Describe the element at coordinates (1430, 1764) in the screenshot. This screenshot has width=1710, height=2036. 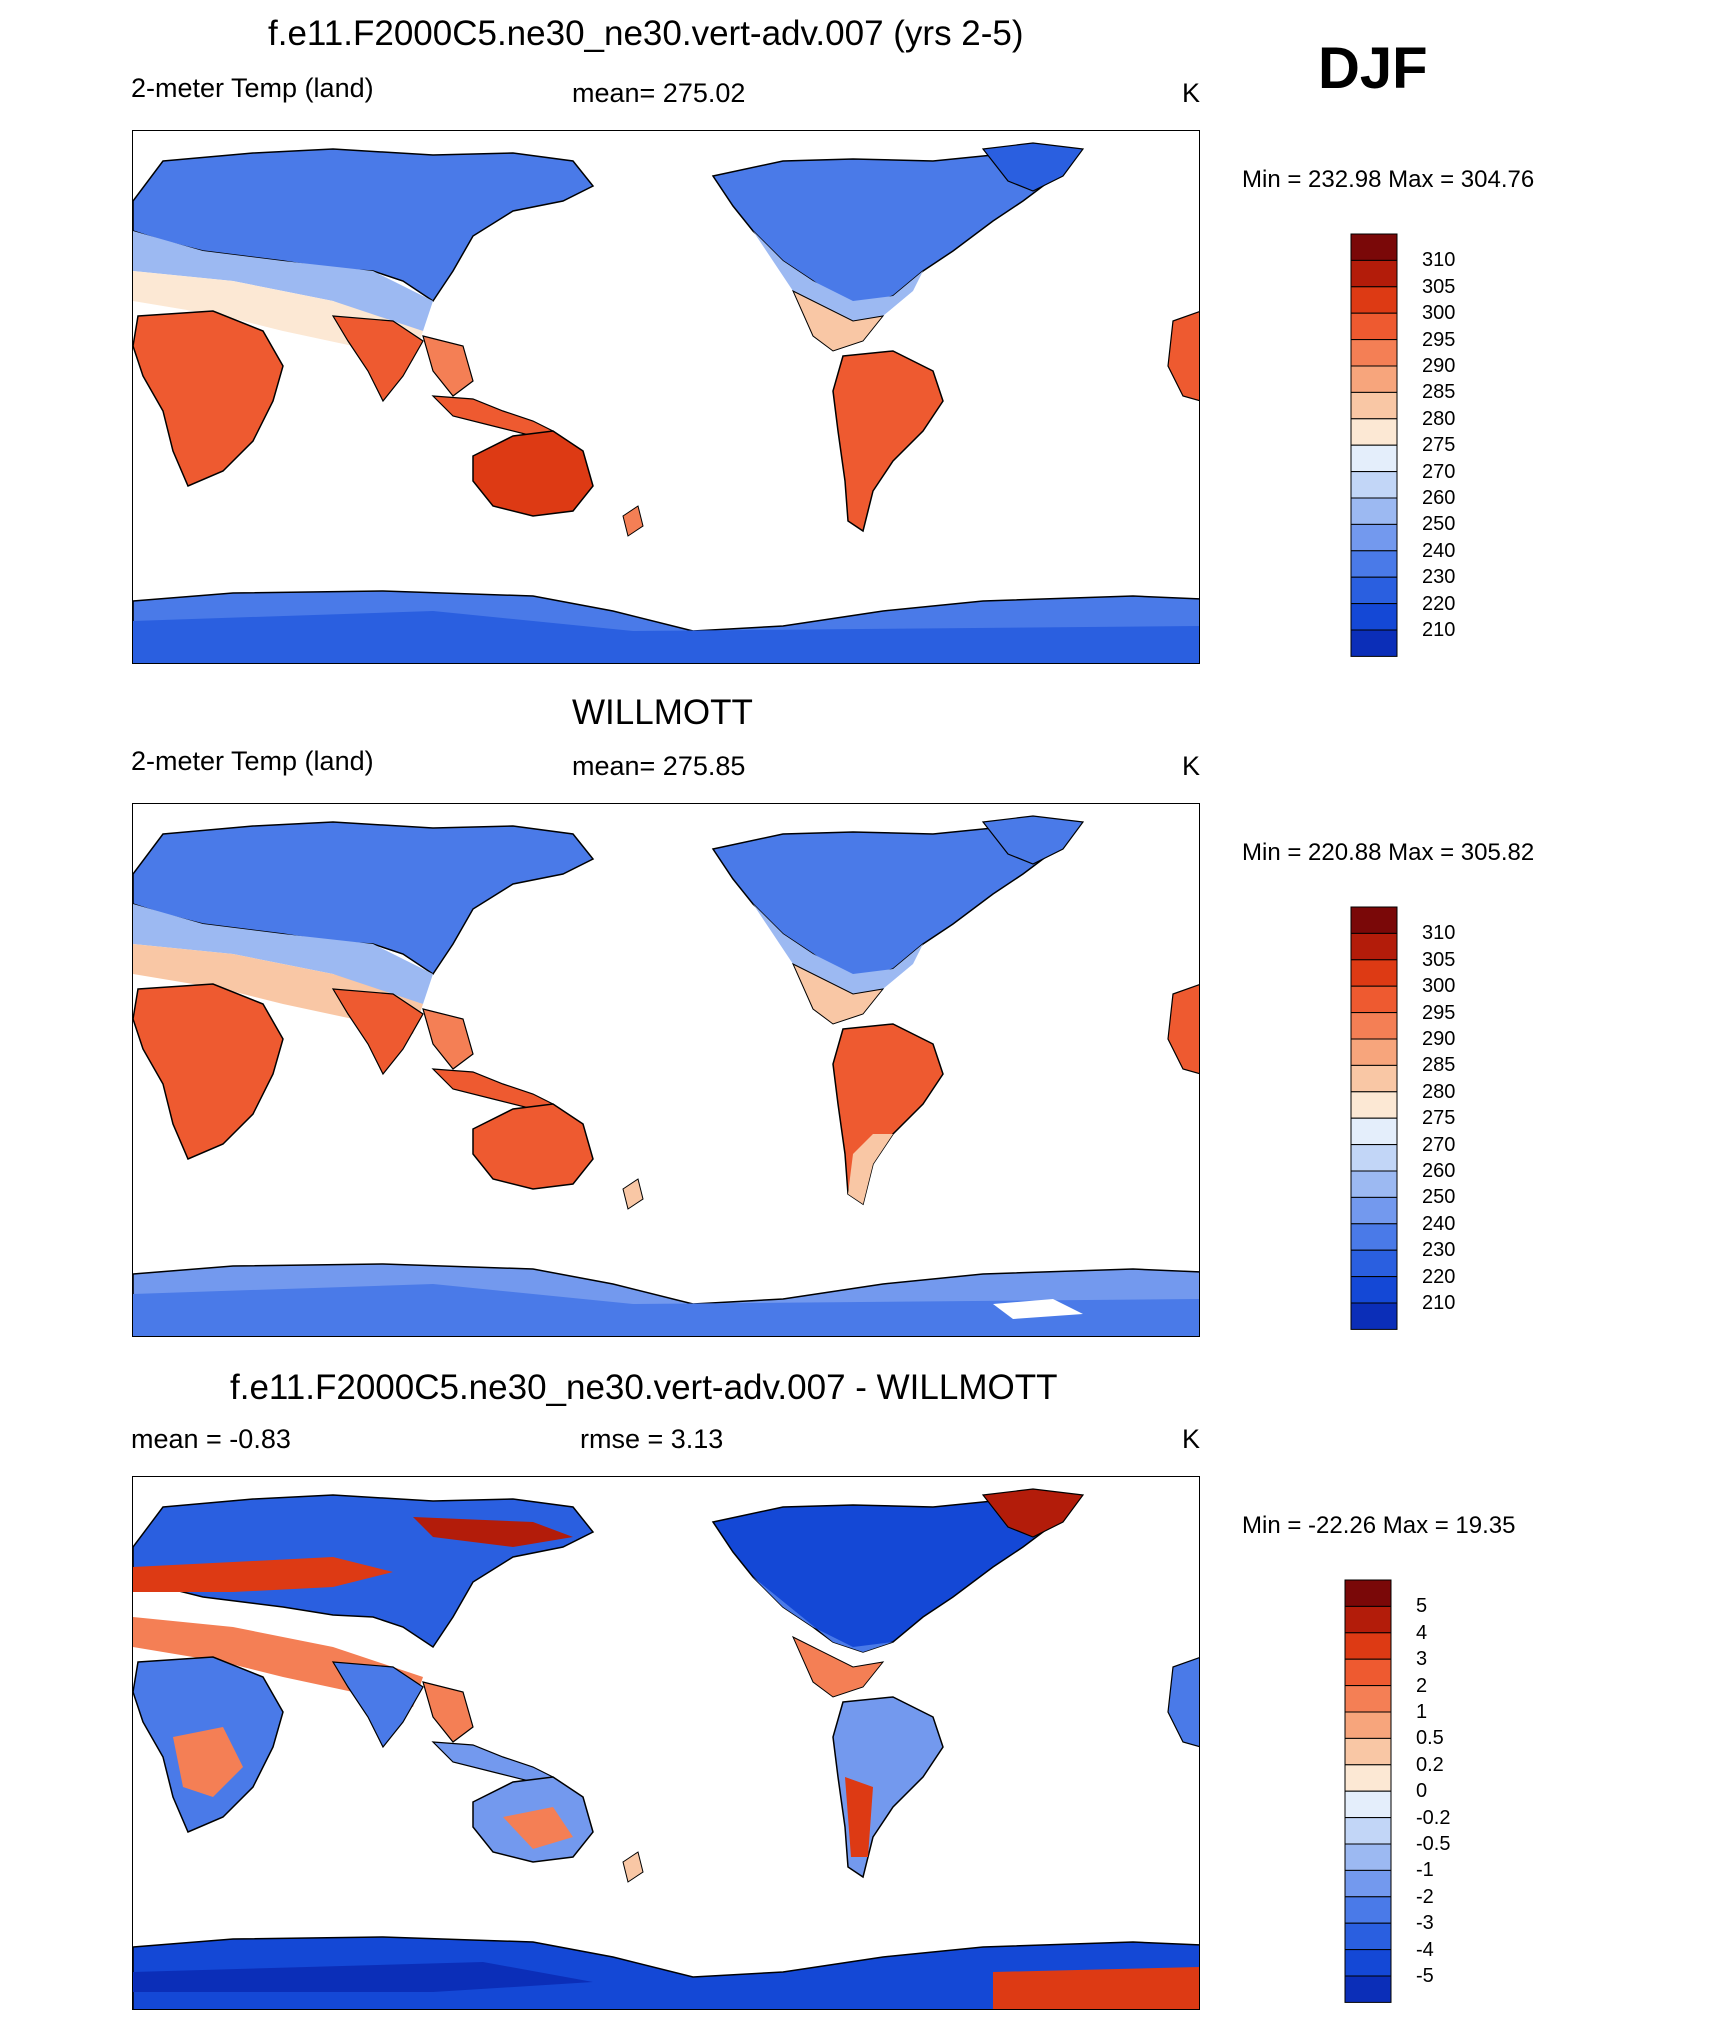
I see `colorbar-tick-label: 0.2` at that location.